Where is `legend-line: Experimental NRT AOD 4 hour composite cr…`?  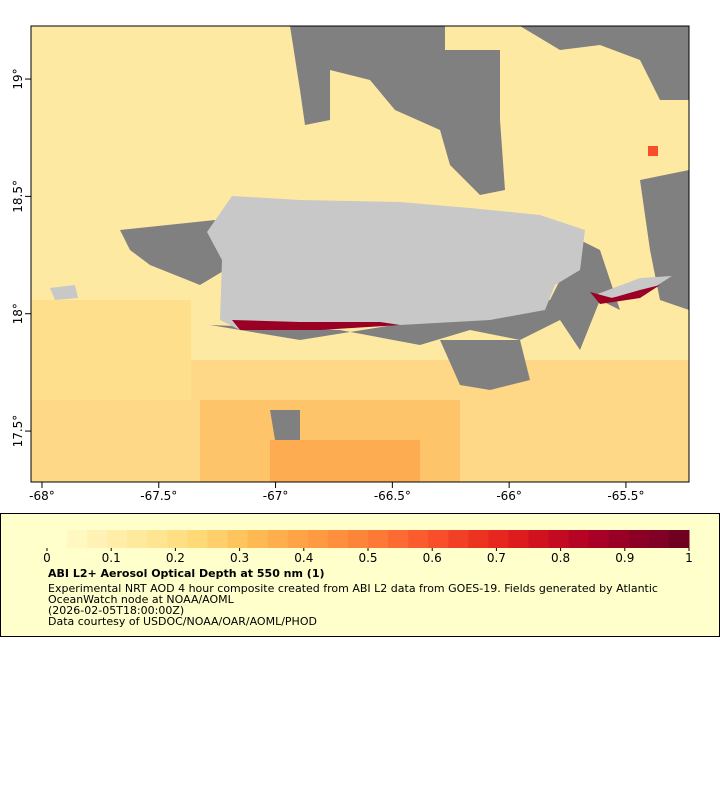
legend-line: Experimental NRT AOD 4 hour composite cr… is located at coordinates (353, 588).